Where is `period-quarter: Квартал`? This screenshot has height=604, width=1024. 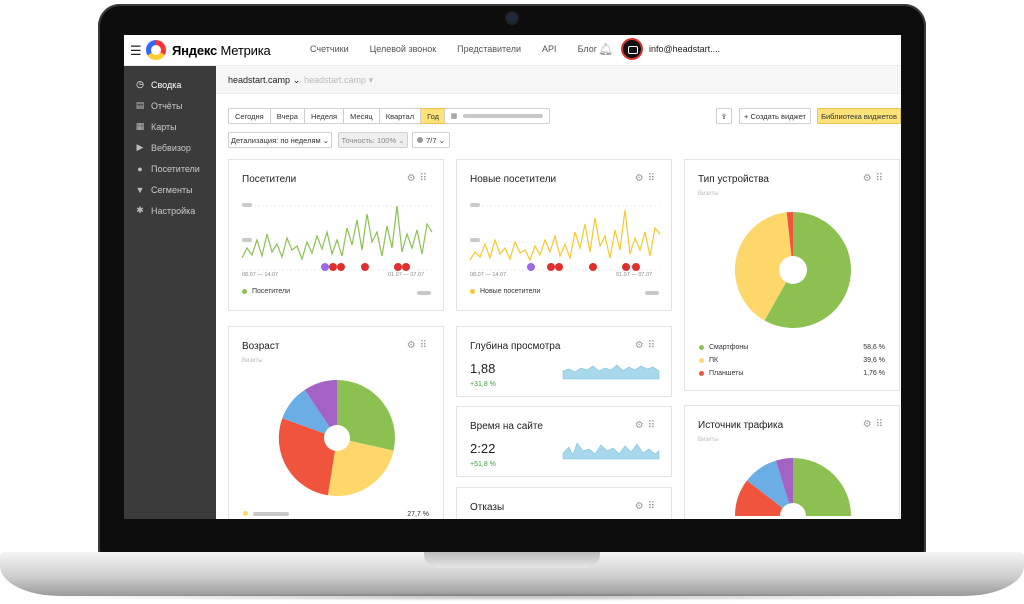 period-quarter: Квартал is located at coordinates (400, 116).